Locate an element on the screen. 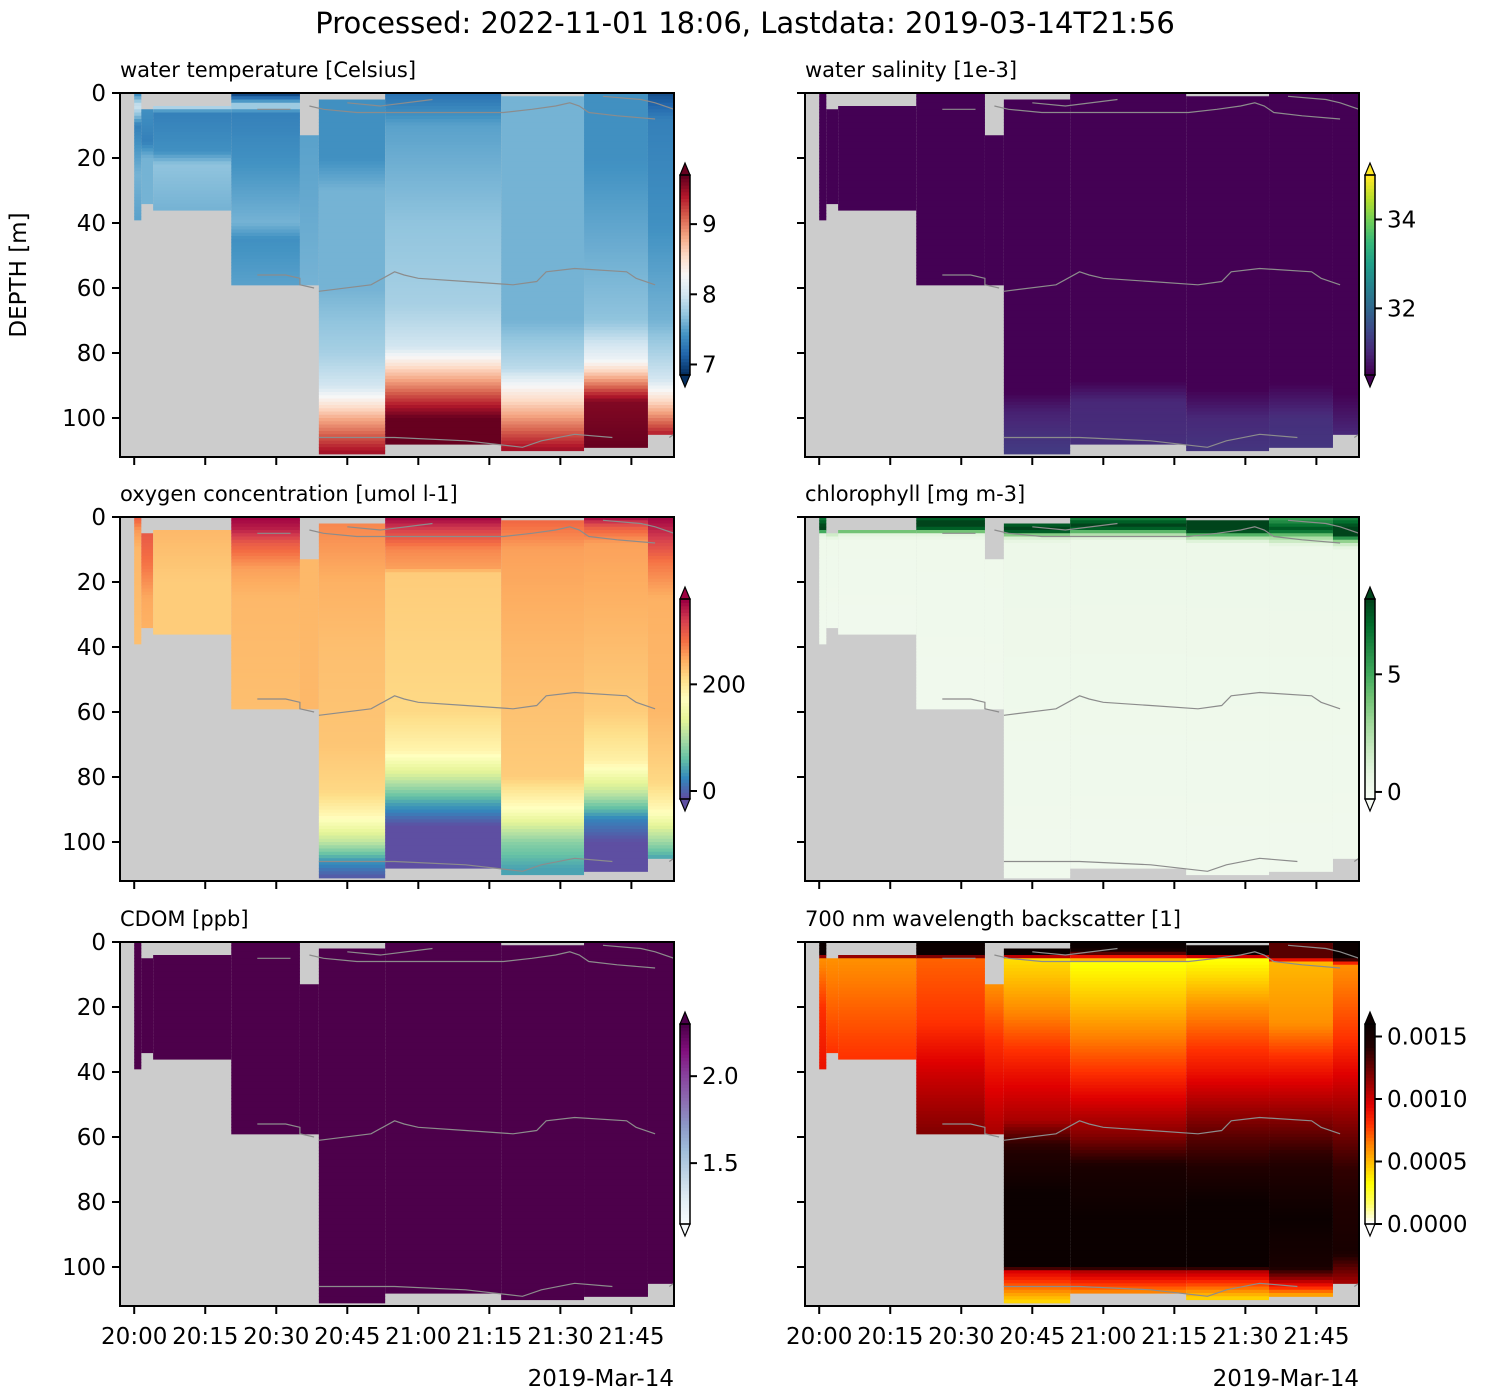 The width and height of the screenshot is (1500, 1400). colorbar: 1.52.0 is located at coordinates (709, 1124).